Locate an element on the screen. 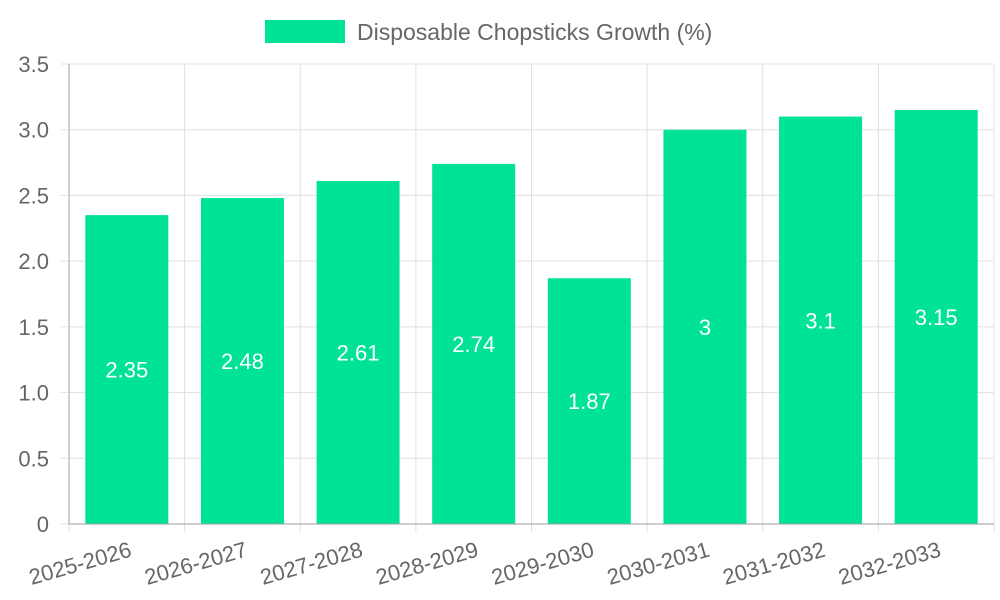 This screenshot has width=1000, height=600. x-tick-label: 2029-2030 is located at coordinates (543, 563).